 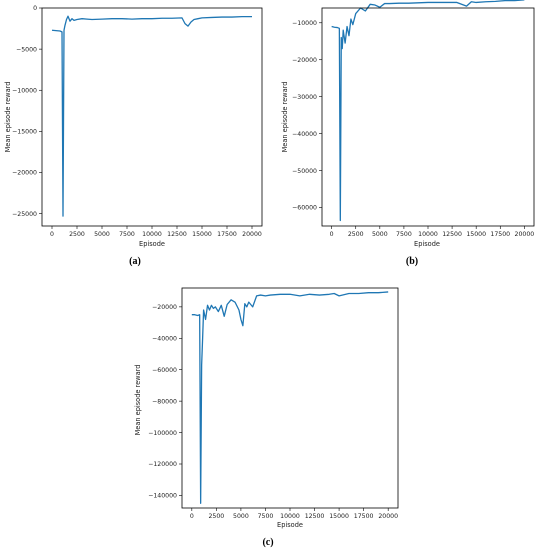 What do you see at coordinates (476, 234) in the screenshot?
I see `xtick-label-b-6: 15000` at bounding box center [476, 234].